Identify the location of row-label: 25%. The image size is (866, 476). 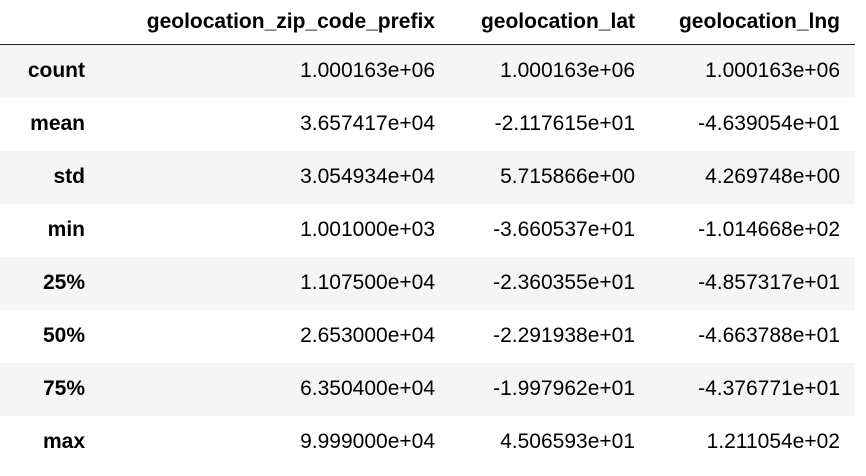
(63, 282).